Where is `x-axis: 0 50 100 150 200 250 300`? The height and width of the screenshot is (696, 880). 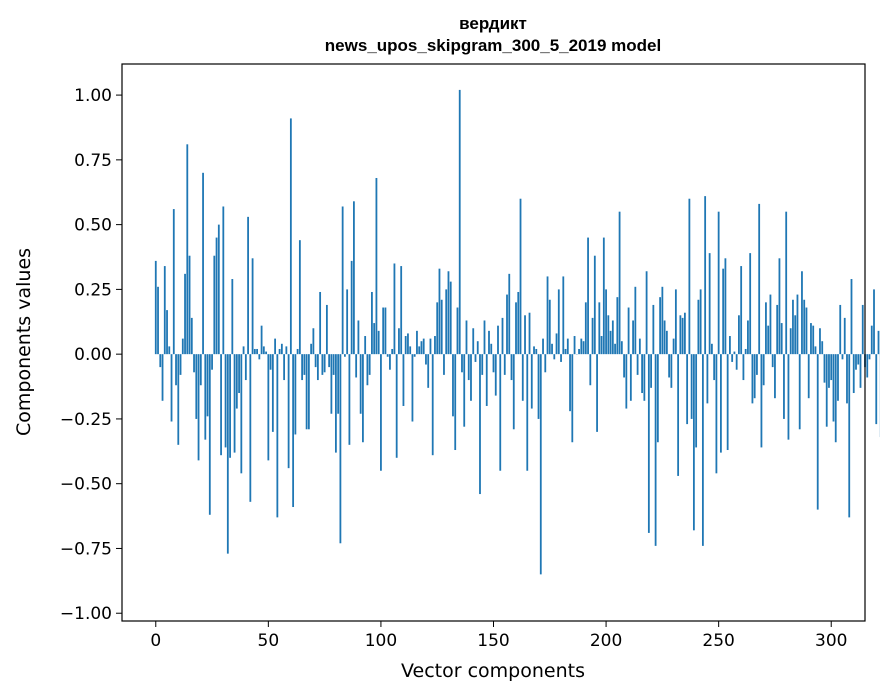
x-axis: 0 50 100 150 200 250 300 is located at coordinates (498, 636).